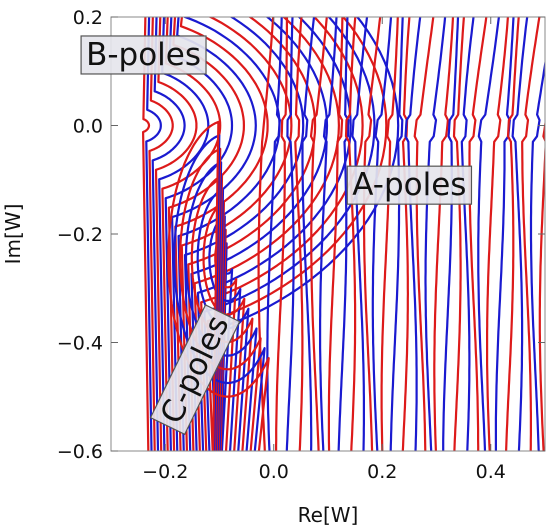 The width and height of the screenshot is (547, 529). Describe the element at coordinates (88, 127) in the screenshot. I see `y-tick-label: 0.0` at that location.